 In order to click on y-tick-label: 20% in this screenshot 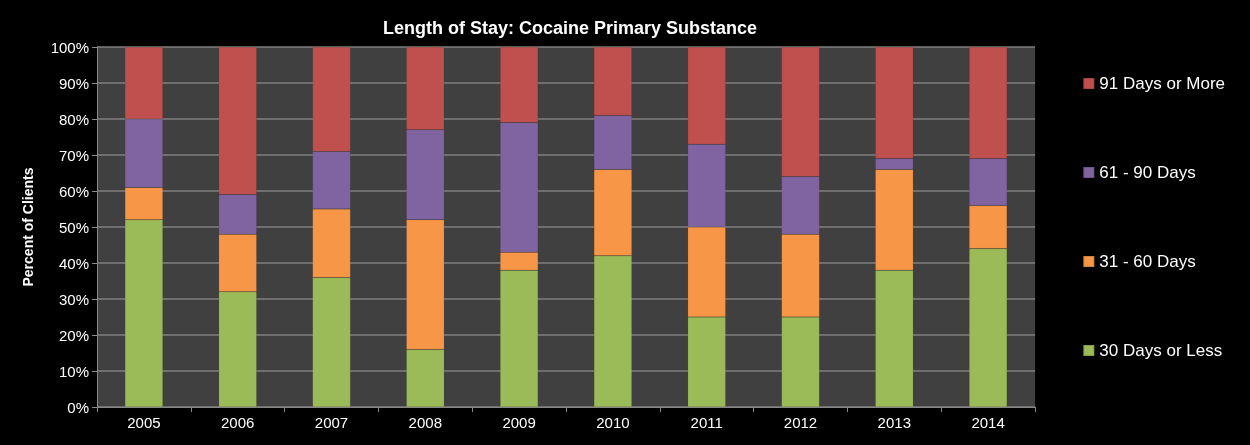, I will do `click(73, 335)`.